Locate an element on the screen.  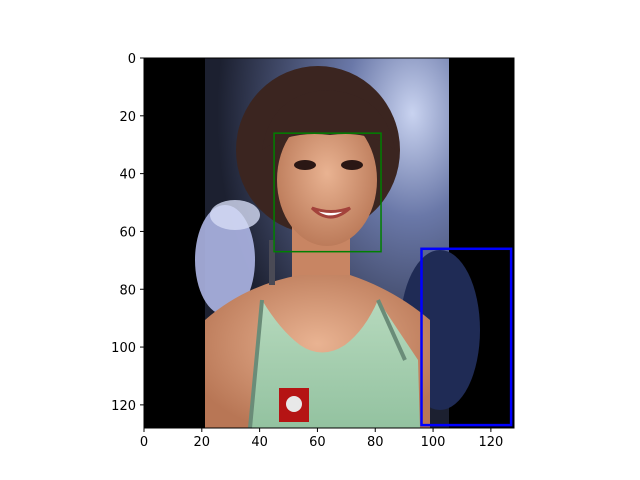
y-tick-label: 100 is located at coordinates (123, 348).